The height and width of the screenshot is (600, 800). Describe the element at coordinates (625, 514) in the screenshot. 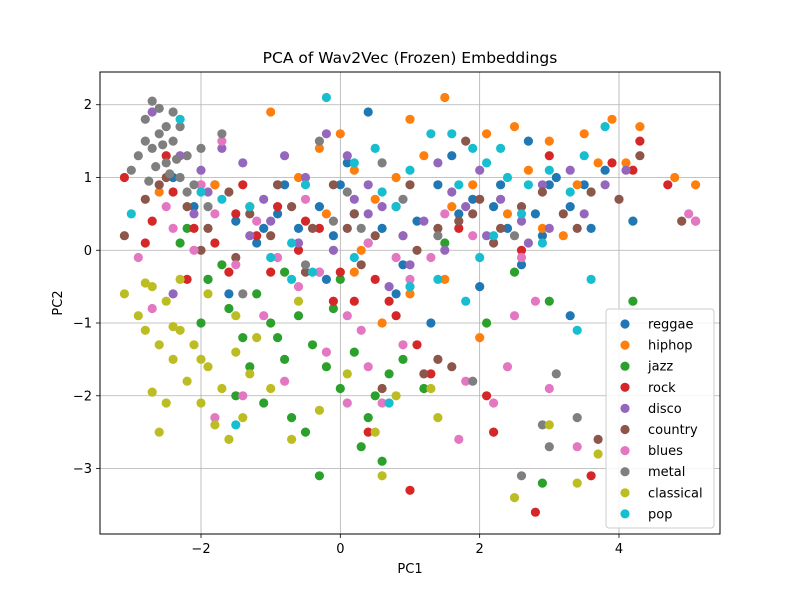

I see `legend-marker-pop` at that location.